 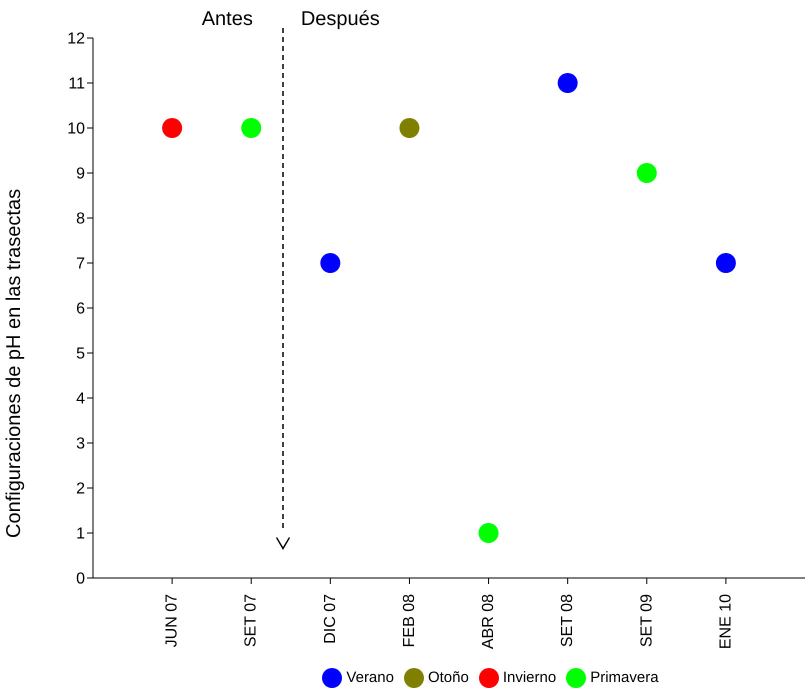 I want to click on x-tick-label: FEB 08, so click(x=409, y=621).